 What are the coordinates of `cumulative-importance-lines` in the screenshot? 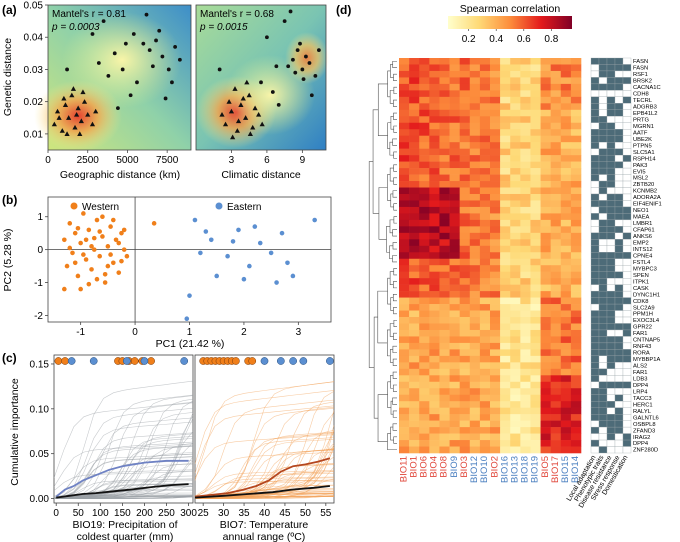 It's located at (123, 439).